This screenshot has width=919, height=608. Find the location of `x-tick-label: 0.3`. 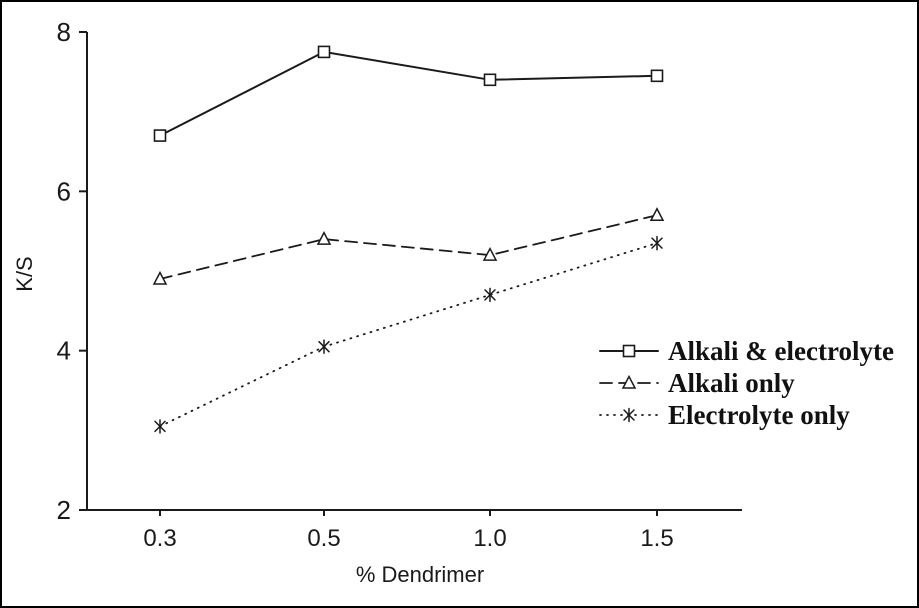

x-tick-label: 0.3 is located at coordinates (159, 538).